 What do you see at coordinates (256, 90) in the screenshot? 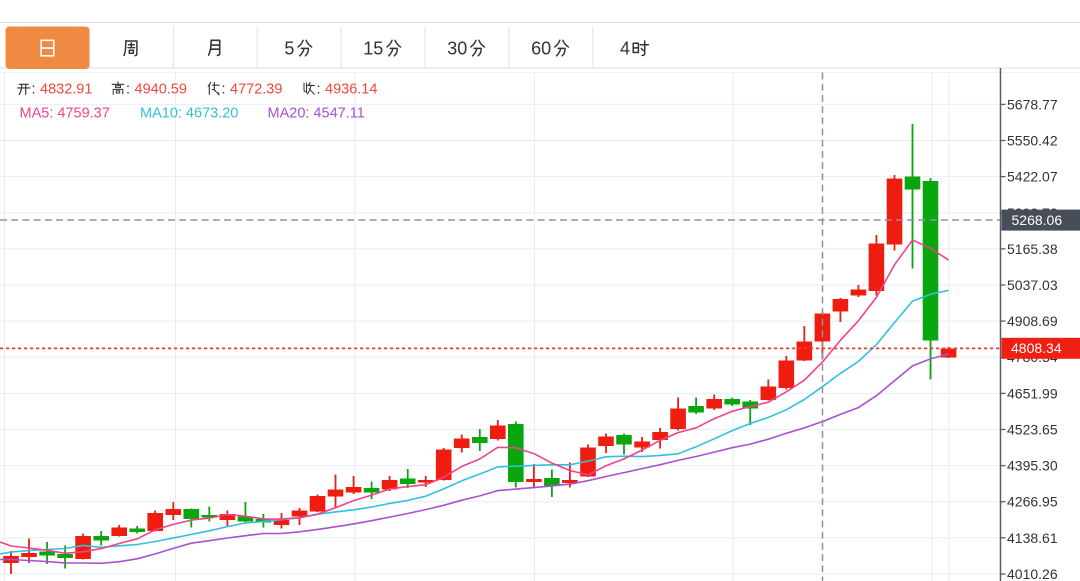
I see `svg-text: 4772.39` at bounding box center [256, 90].